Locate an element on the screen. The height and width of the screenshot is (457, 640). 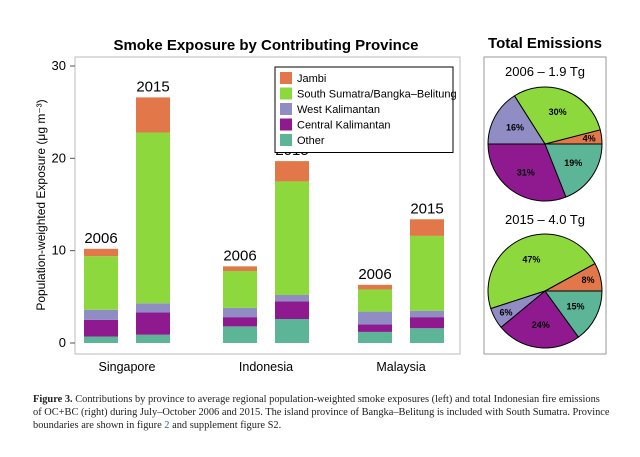
bar-chart-title: Smoke Exposure by Contributing Province is located at coordinates (265, 45).